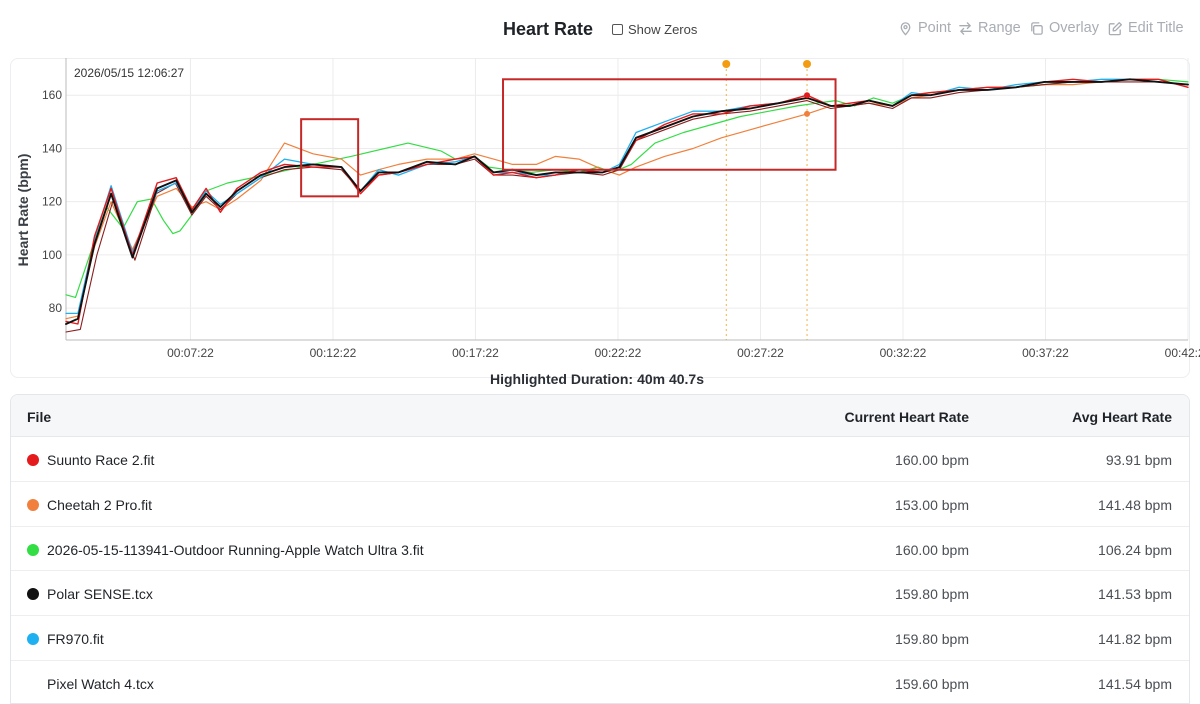 This screenshot has width=1200, height=704. Describe the element at coordinates (1037, 28) in the screenshot. I see `copy-icon` at that location.